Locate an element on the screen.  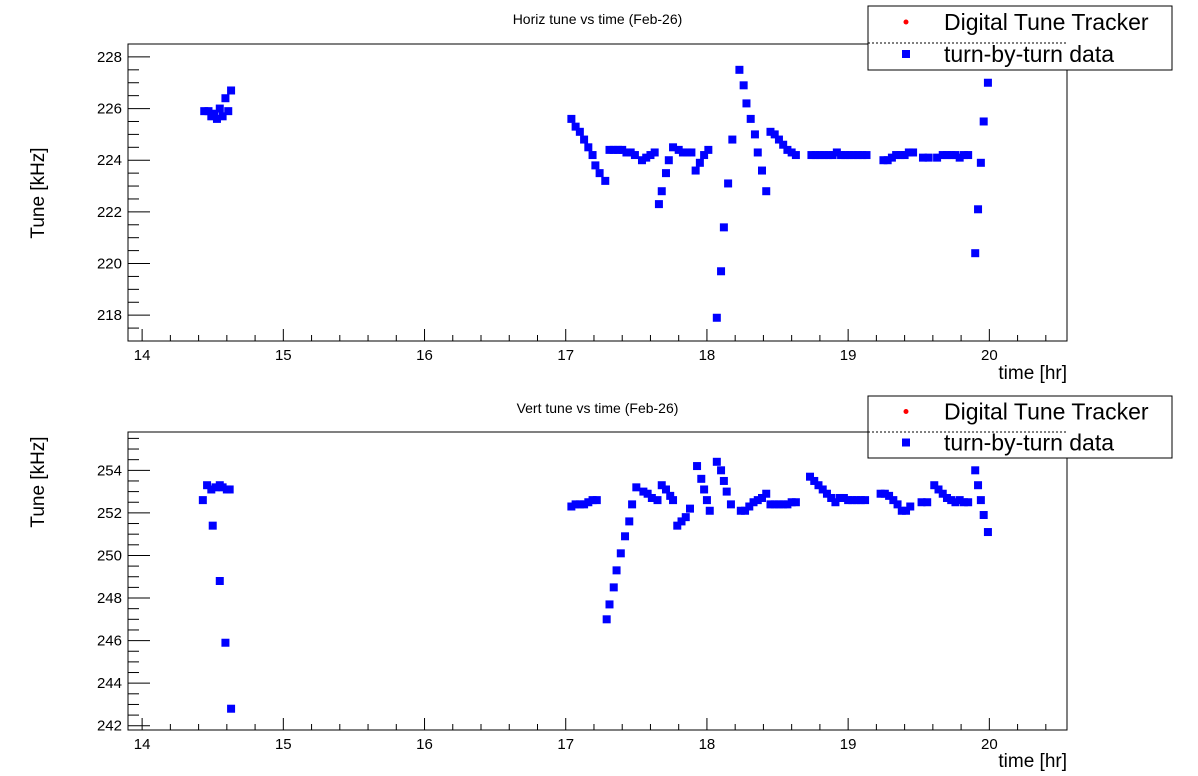
x-axis-title: time [hr] is located at coordinates (1032, 373).